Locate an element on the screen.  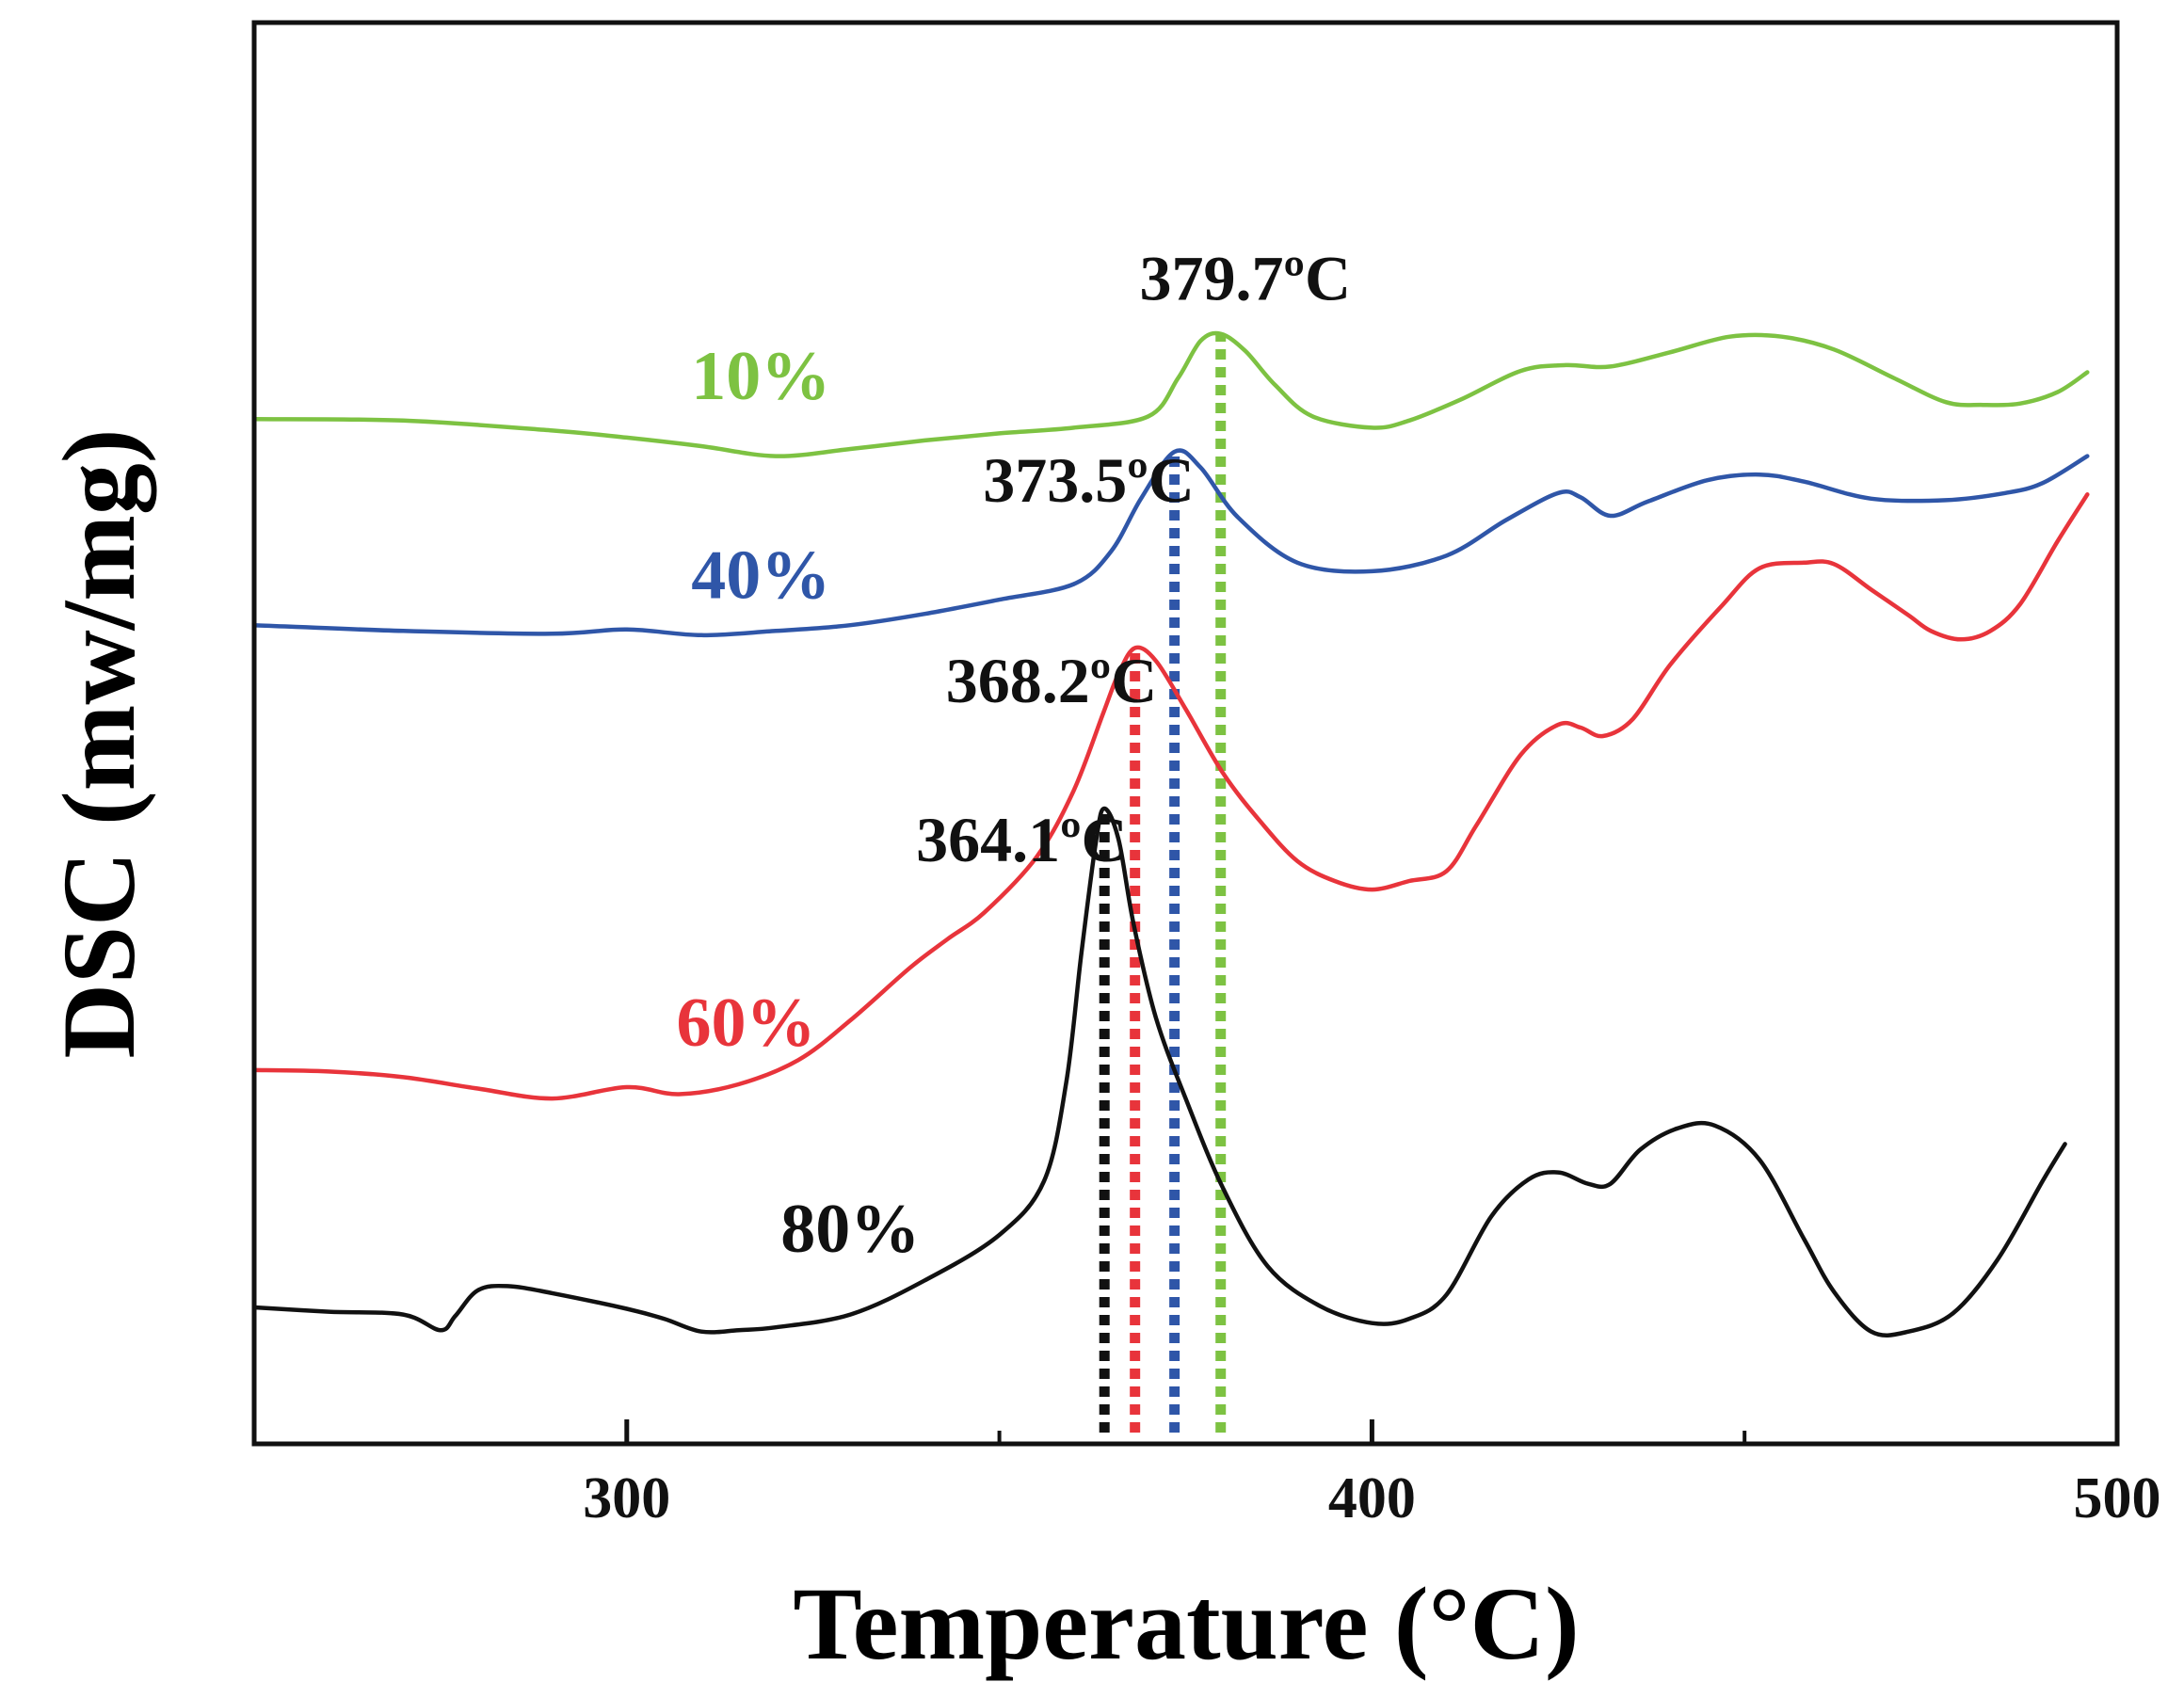
x-tick-label: 300 is located at coordinates (626, 1498).